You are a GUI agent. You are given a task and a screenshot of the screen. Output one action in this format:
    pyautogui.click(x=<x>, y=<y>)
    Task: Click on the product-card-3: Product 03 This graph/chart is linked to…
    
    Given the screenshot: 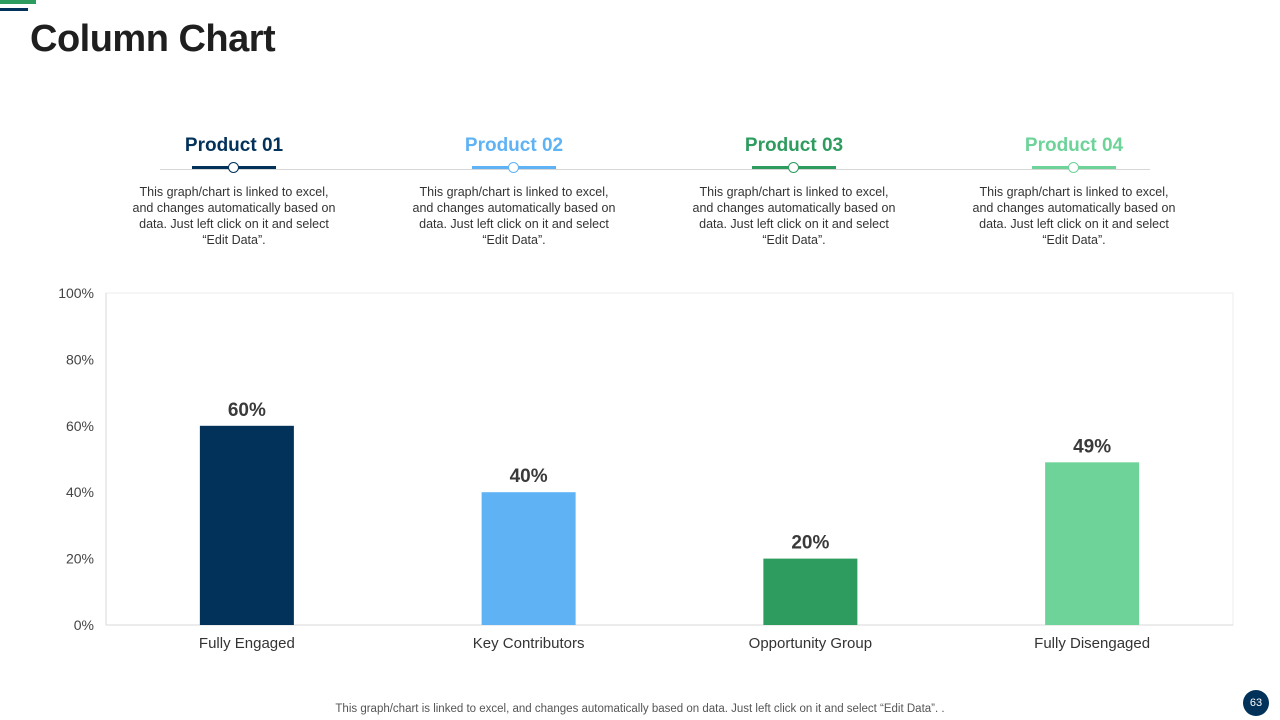 What is the action you would take?
    pyautogui.click(x=794, y=190)
    